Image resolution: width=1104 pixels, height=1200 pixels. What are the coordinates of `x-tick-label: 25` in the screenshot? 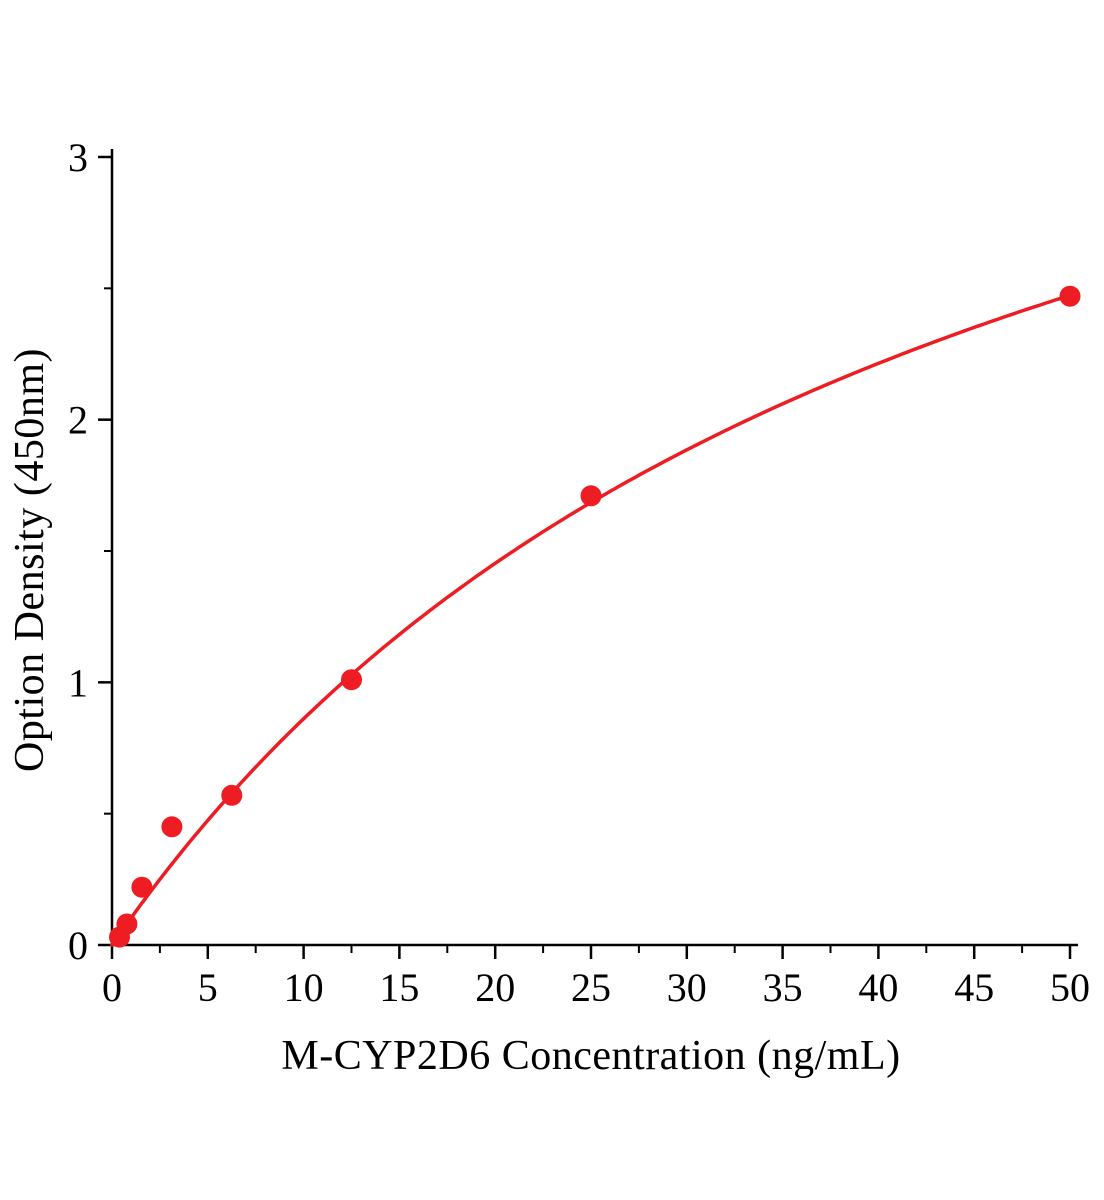 It's located at (591, 987).